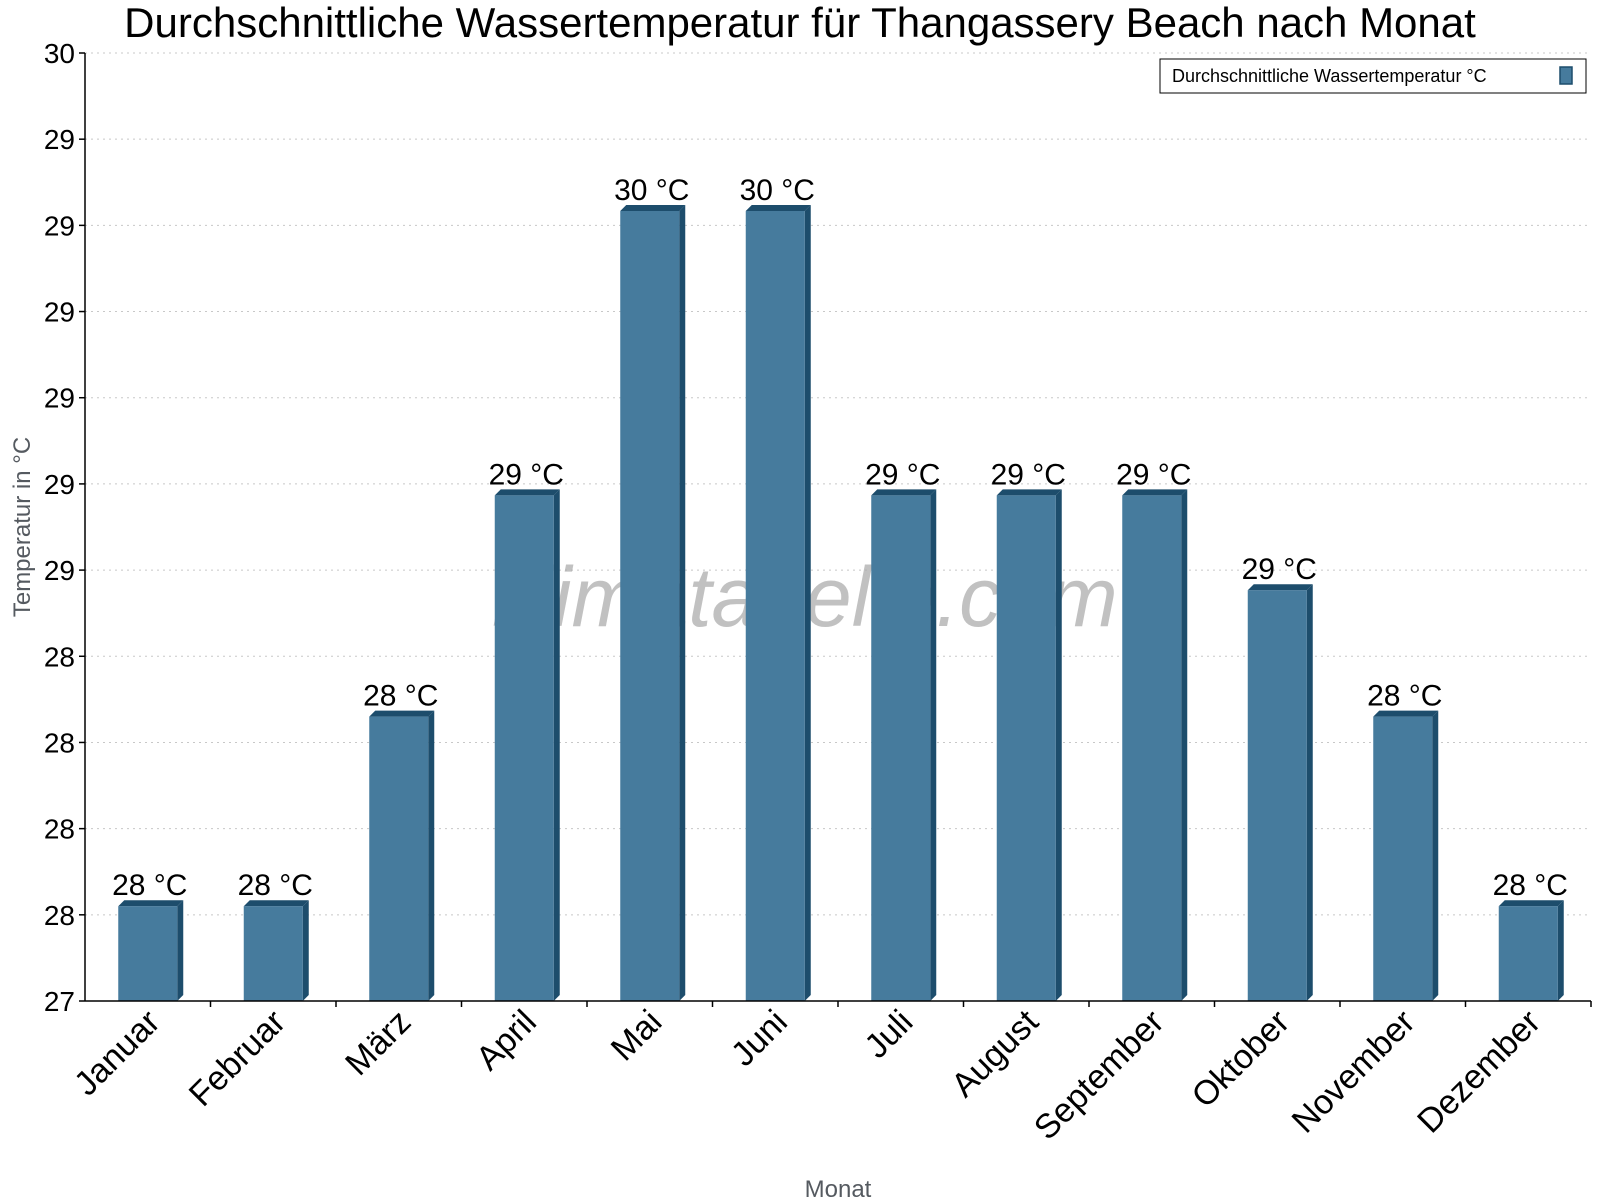  Describe the element at coordinates (237, 1058) in the screenshot. I see `x-tick-label: Februar` at that location.